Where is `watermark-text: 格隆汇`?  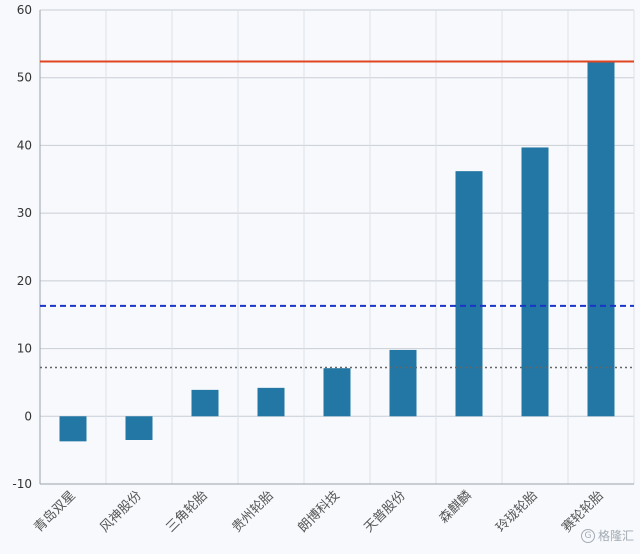 watermark-text: 格隆汇 is located at coordinates (616, 535).